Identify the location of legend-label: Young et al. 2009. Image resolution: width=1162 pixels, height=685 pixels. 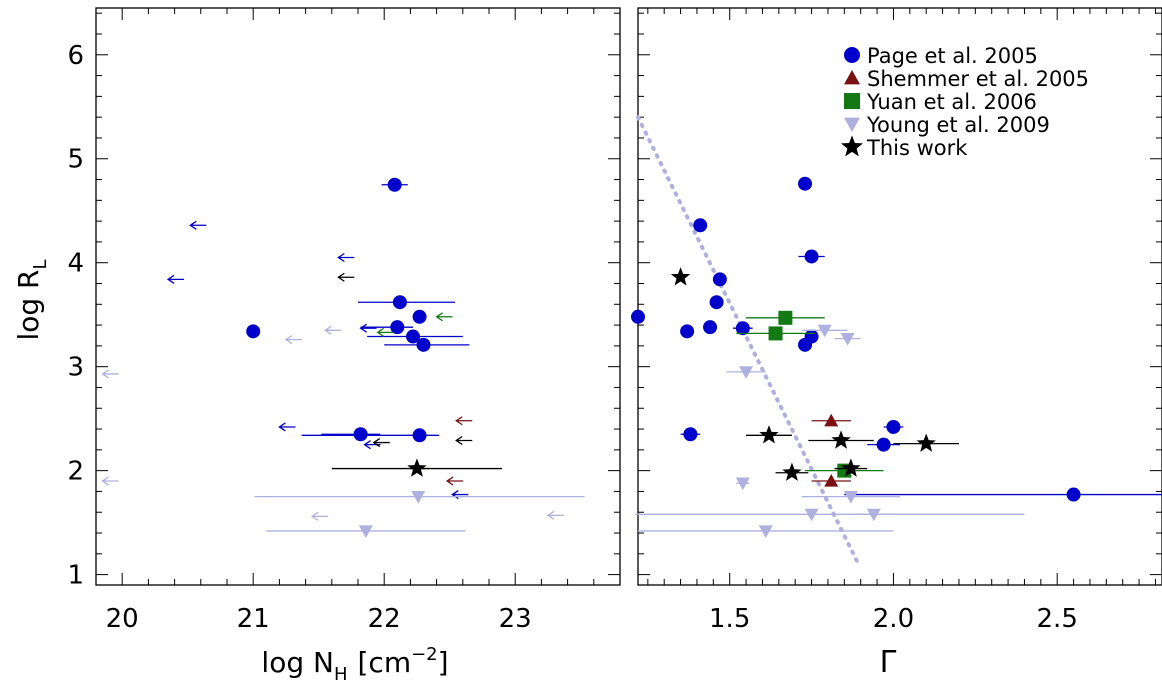
(958, 125).